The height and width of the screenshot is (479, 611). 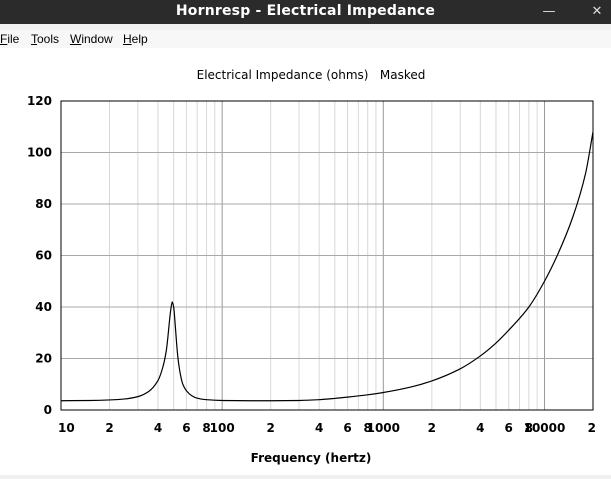 What do you see at coordinates (10, 39) in the screenshot?
I see `menu-file: File` at bounding box center [10, 39].